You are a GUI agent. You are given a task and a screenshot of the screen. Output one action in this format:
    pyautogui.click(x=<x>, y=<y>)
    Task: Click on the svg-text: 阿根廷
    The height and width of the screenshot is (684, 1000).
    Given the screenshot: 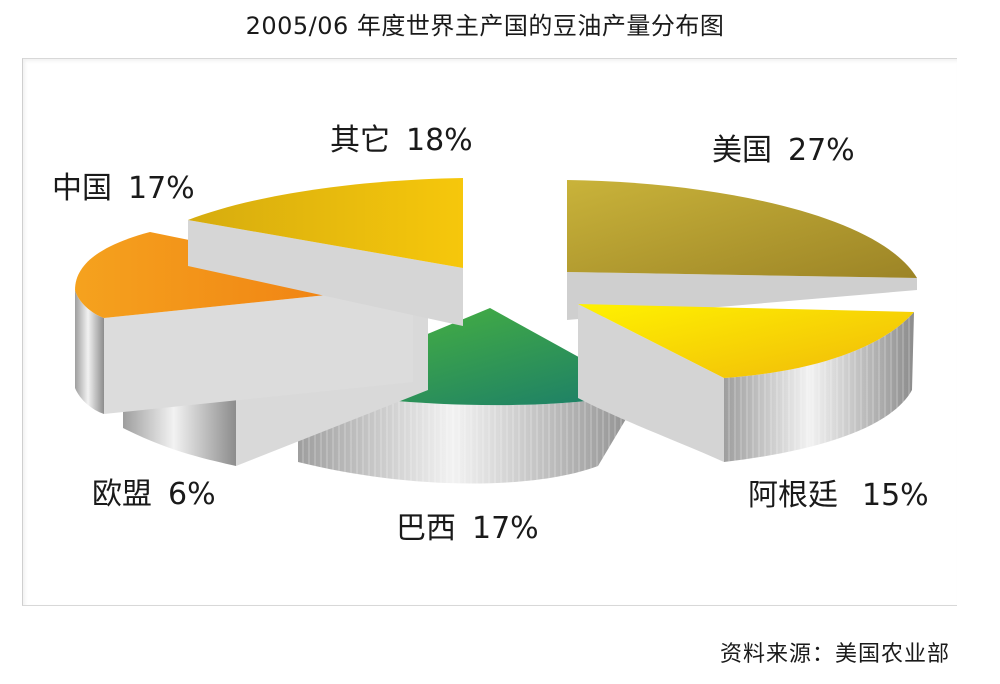 What is the action you would take?
    pyautogui.click(x=793, y=495)
    